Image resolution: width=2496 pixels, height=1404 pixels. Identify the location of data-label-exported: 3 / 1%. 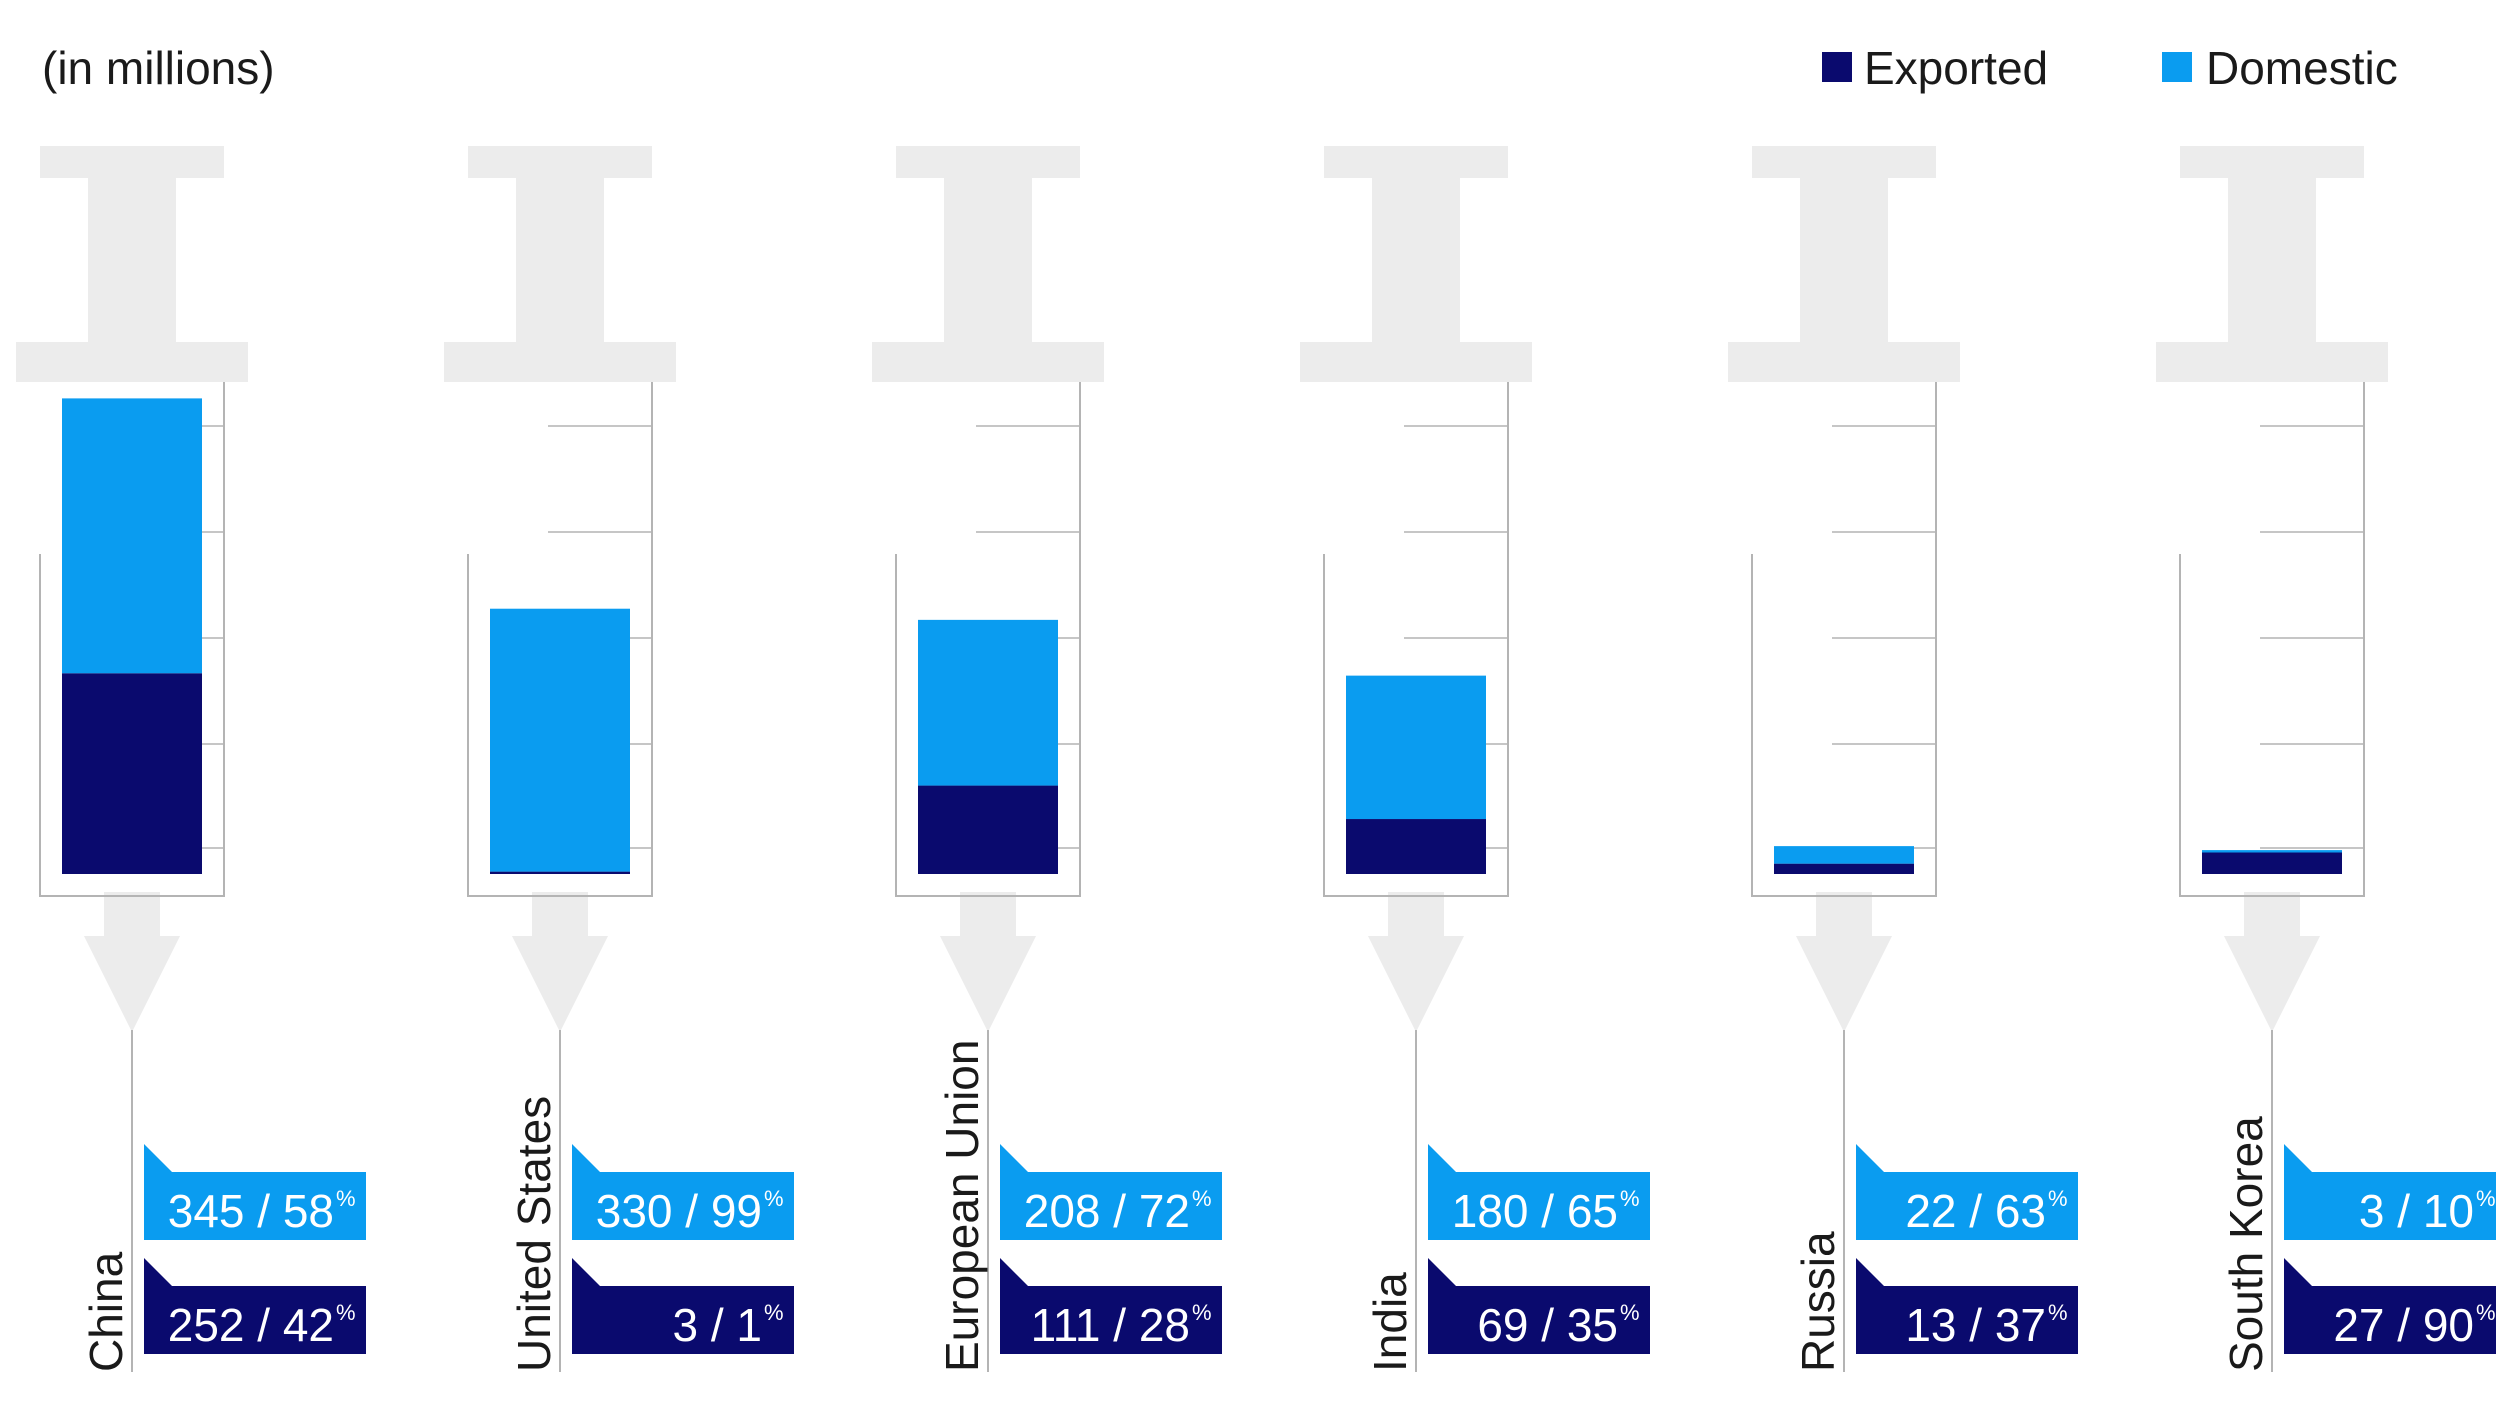
(683, 1306).